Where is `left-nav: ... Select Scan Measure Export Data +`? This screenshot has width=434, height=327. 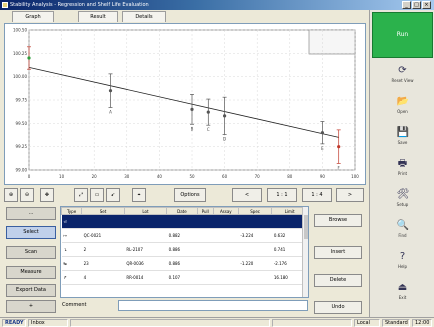
left-nav: ... Select Scan Measure Export Data + is located at coordinates (31, 260).